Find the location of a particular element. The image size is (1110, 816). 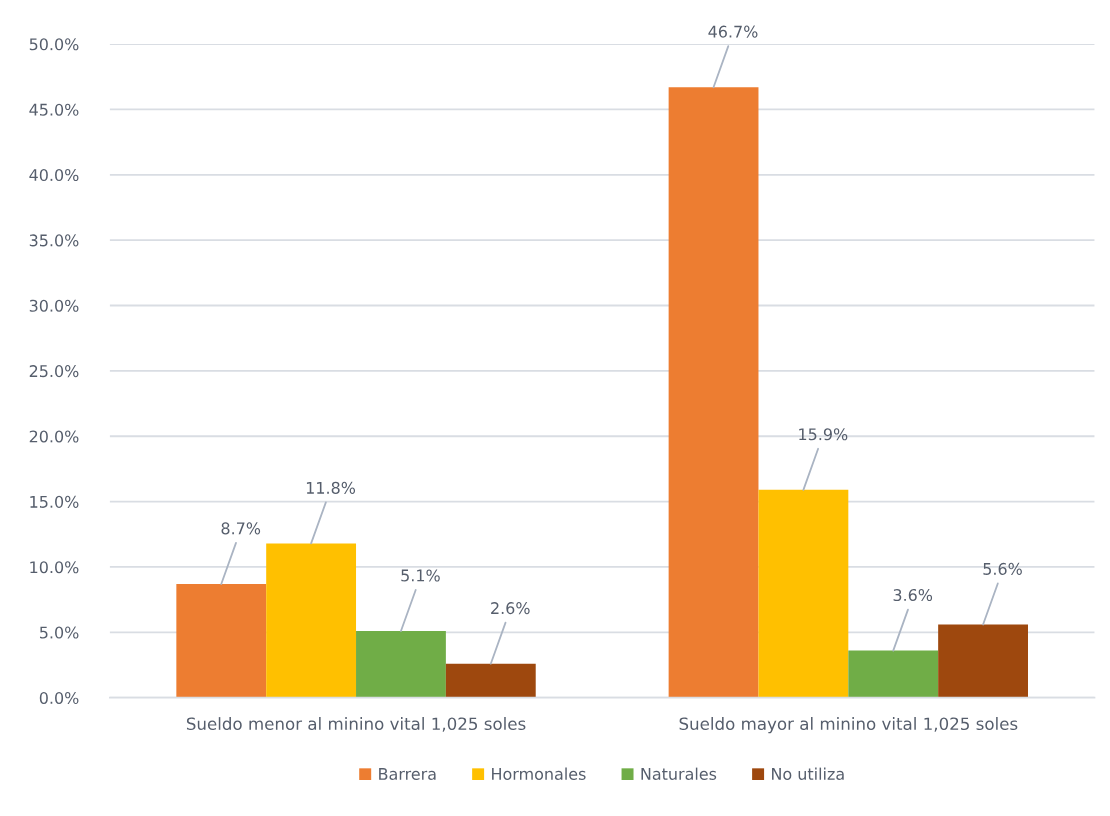

y-tick-label: 45.0% is located at coordinates (54, 109).